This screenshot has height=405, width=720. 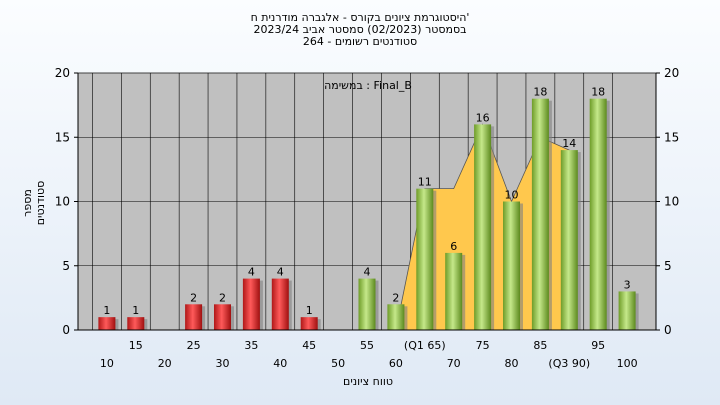 I want to click on y-tick-label-left: 0, so click(x=66, y=330).